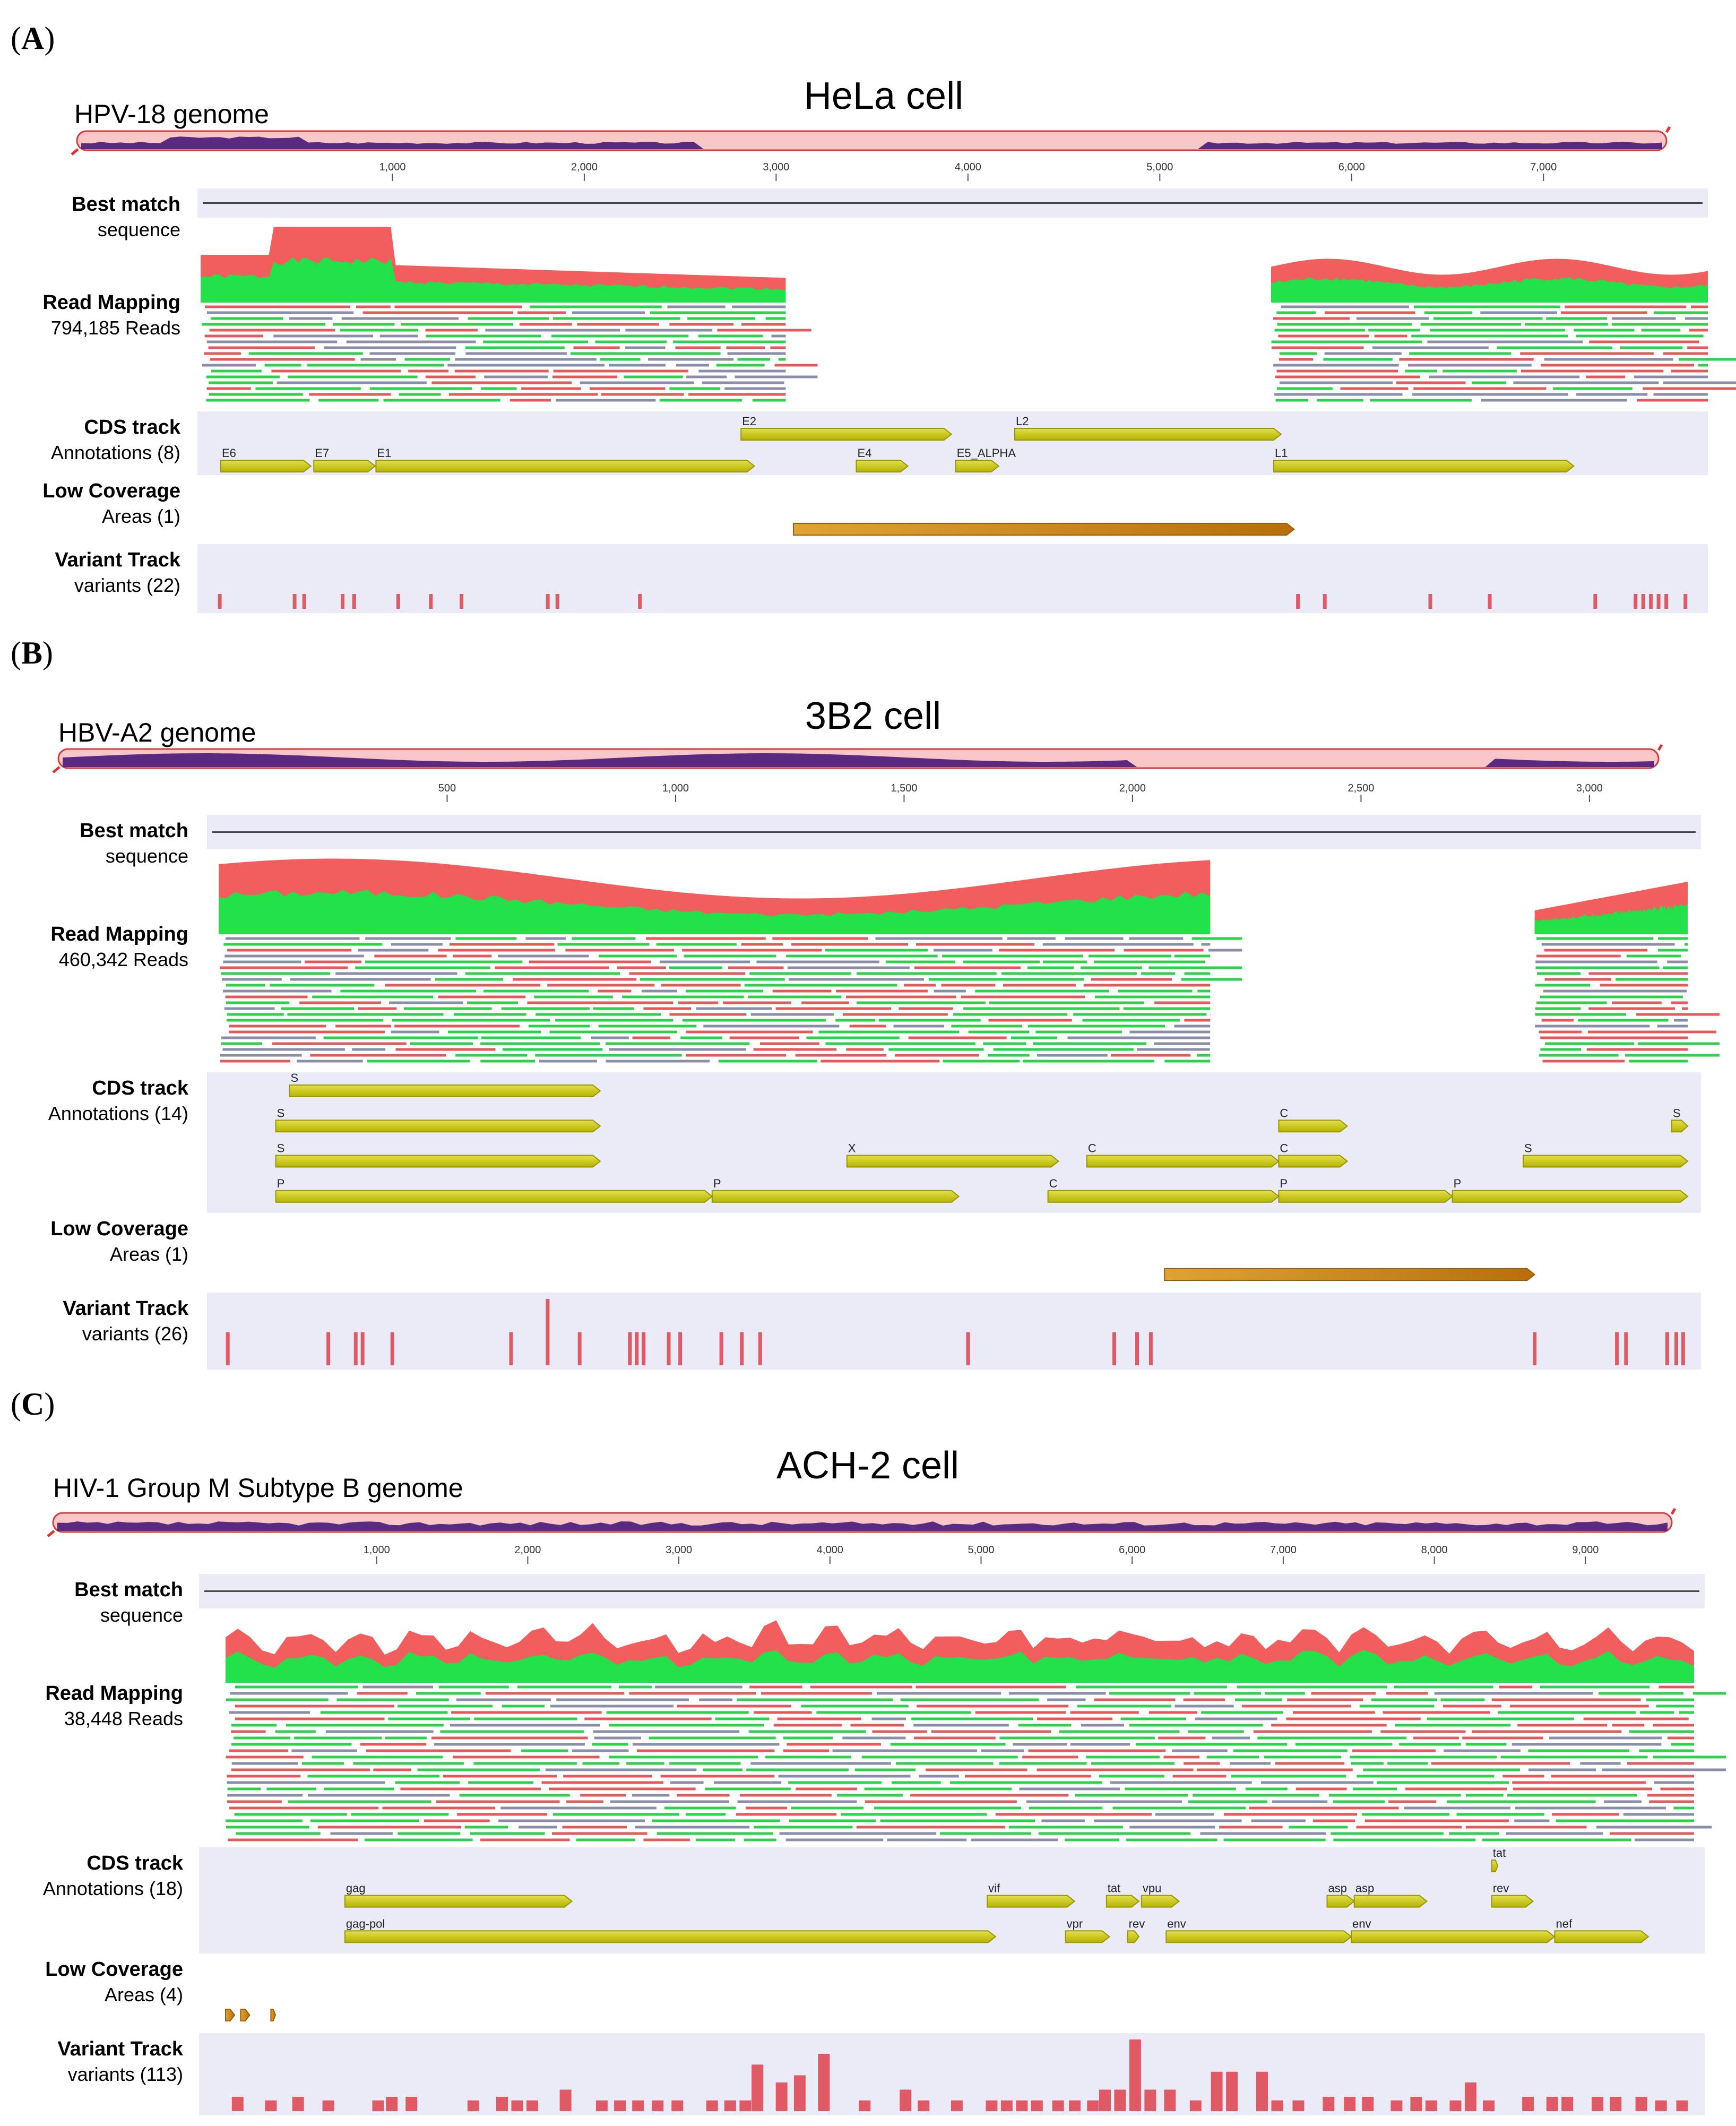  Describe the element at coordinates (968, 167) in the screenshot. I see `ruler-label: 4,000` at that location.